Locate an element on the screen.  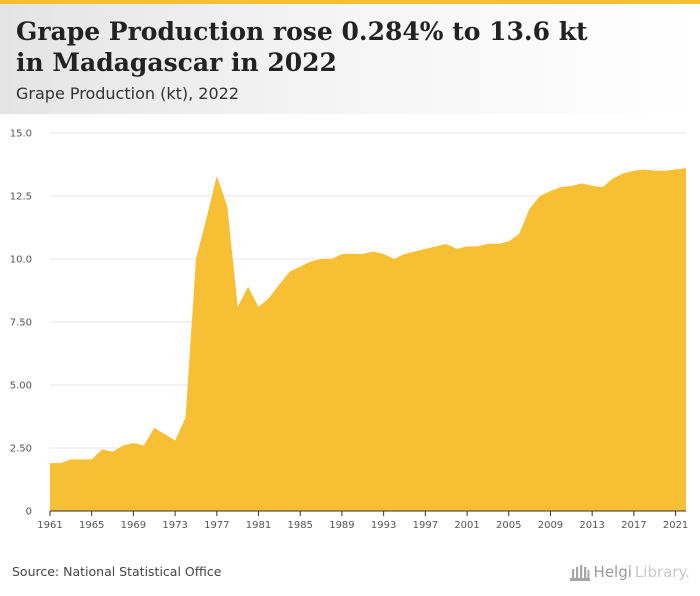
x-tick-label: 2009 is located at coordinates (550, 525).